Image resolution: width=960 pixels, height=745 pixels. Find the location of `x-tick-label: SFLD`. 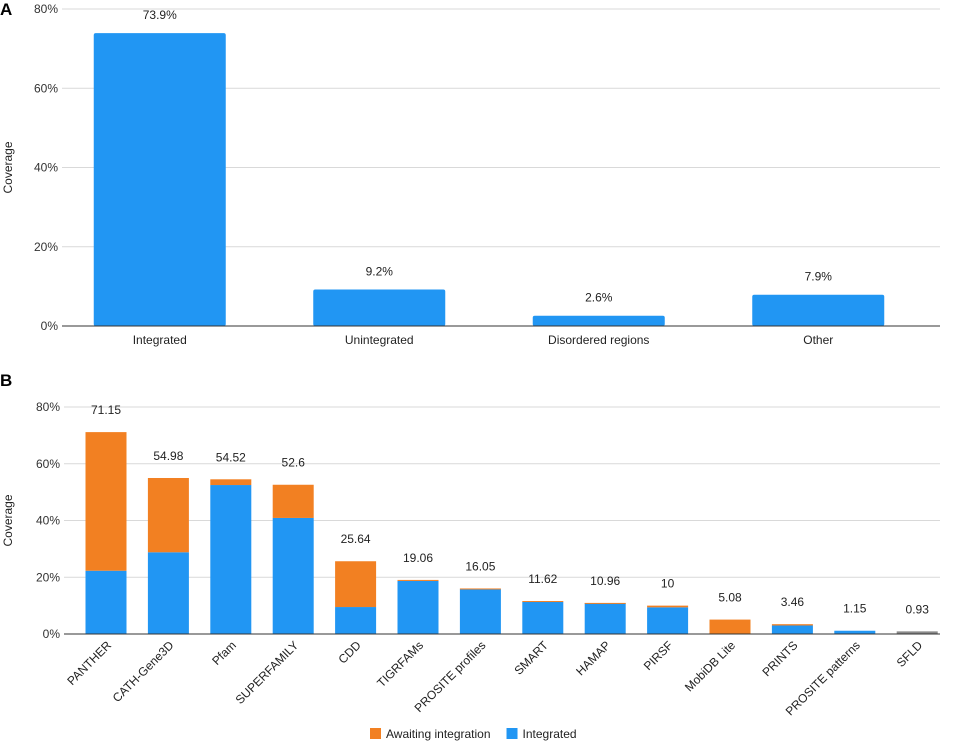

x-tick-label: SFLD is located at coordinates (910, 654).